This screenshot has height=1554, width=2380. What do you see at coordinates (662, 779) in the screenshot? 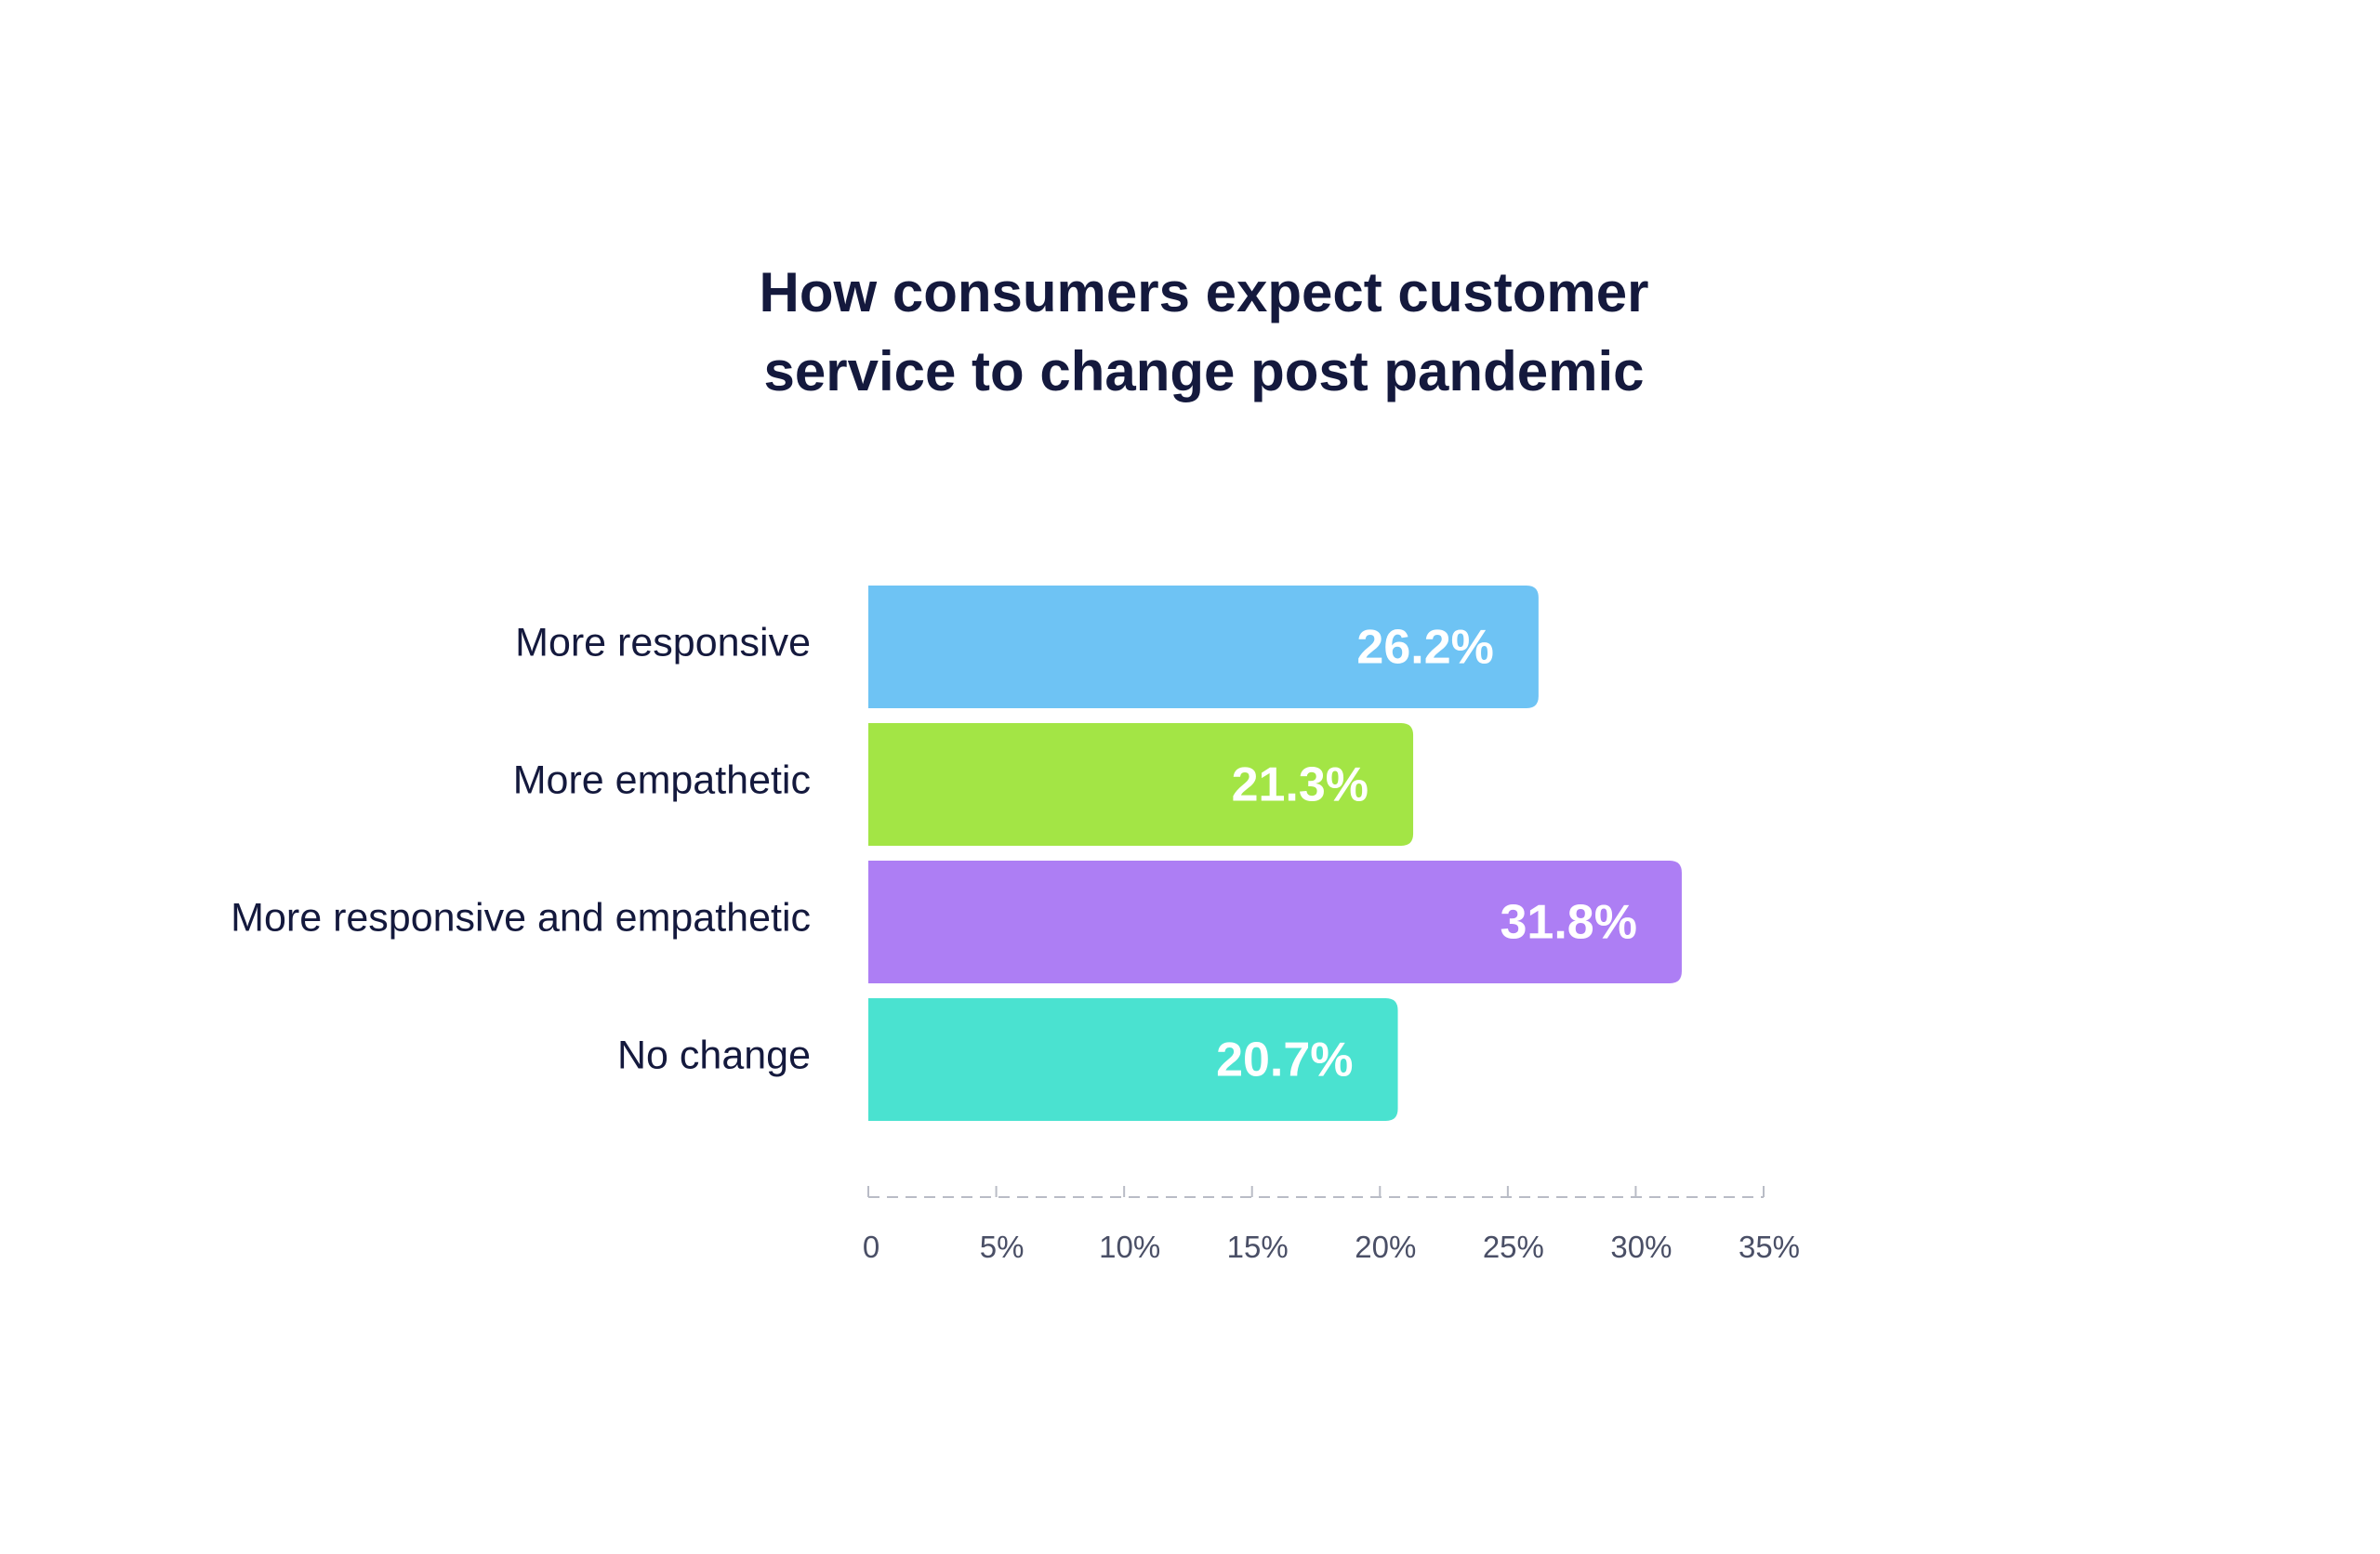
I see `category-label: More empathetic` at bounding box center [662, 779].